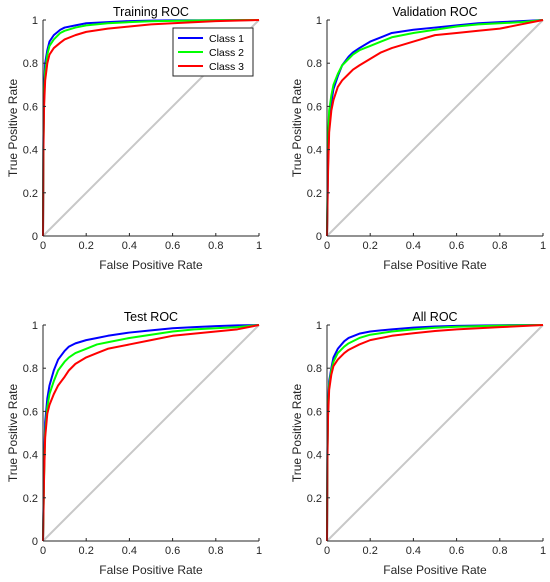 The width and height of the screenshot is (550, 582). What do you see at coordinates (226, 53) in the screenshot?
I see `legend-label-class-2: Class 2` at bounding box center [226, 53].